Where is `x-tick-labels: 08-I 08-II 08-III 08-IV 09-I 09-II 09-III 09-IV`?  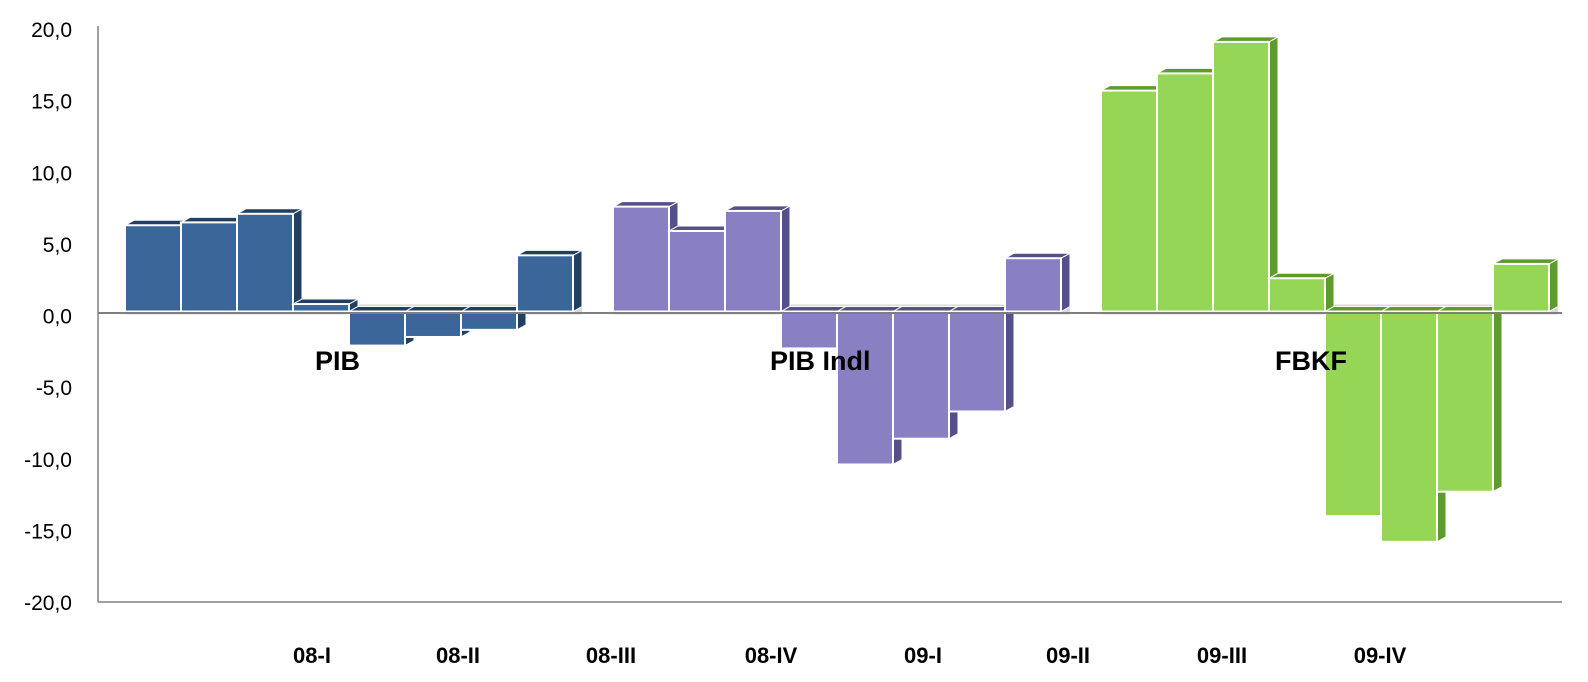
x-tick-labels: 08-I 08-II 08-III 08-IV 09-I 09-II 09-III 09-IV is located at coordinates (850, 655).